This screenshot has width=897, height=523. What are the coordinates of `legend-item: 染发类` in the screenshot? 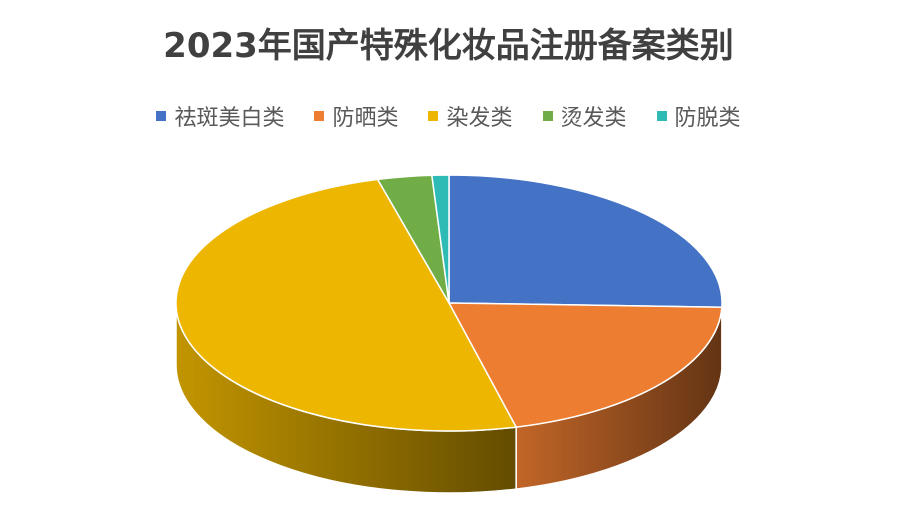 It's located at (470, 116).